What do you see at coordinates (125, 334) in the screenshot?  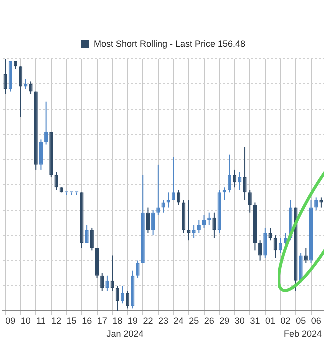 I see `text: Jan 2024` at bounding box center [125, 334].